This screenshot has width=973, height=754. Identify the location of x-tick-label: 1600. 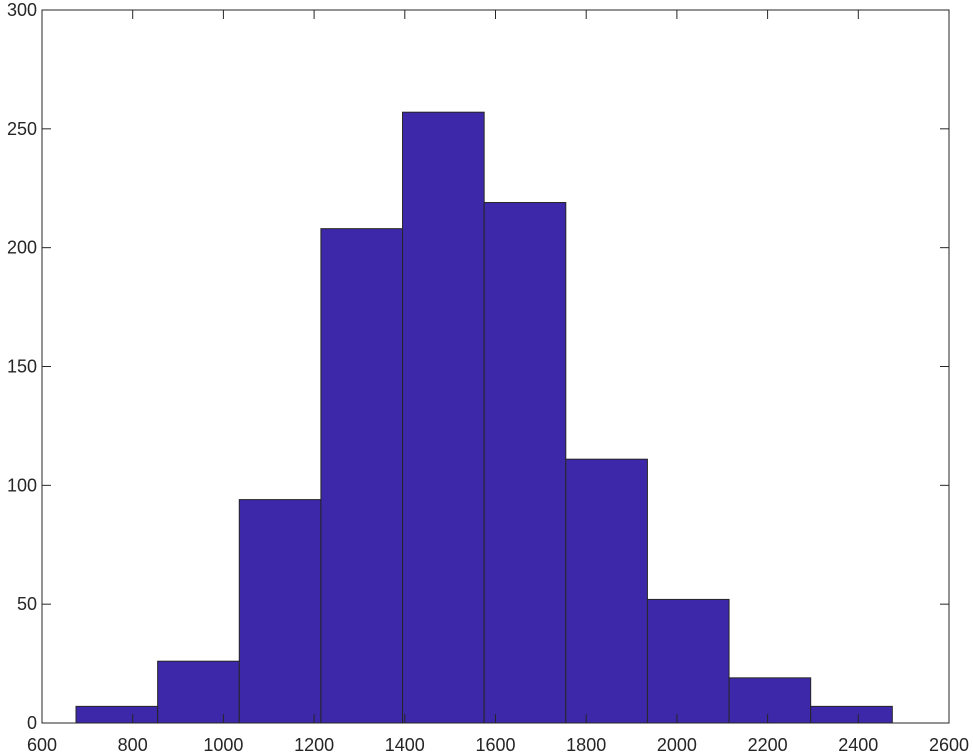
(495, 744).